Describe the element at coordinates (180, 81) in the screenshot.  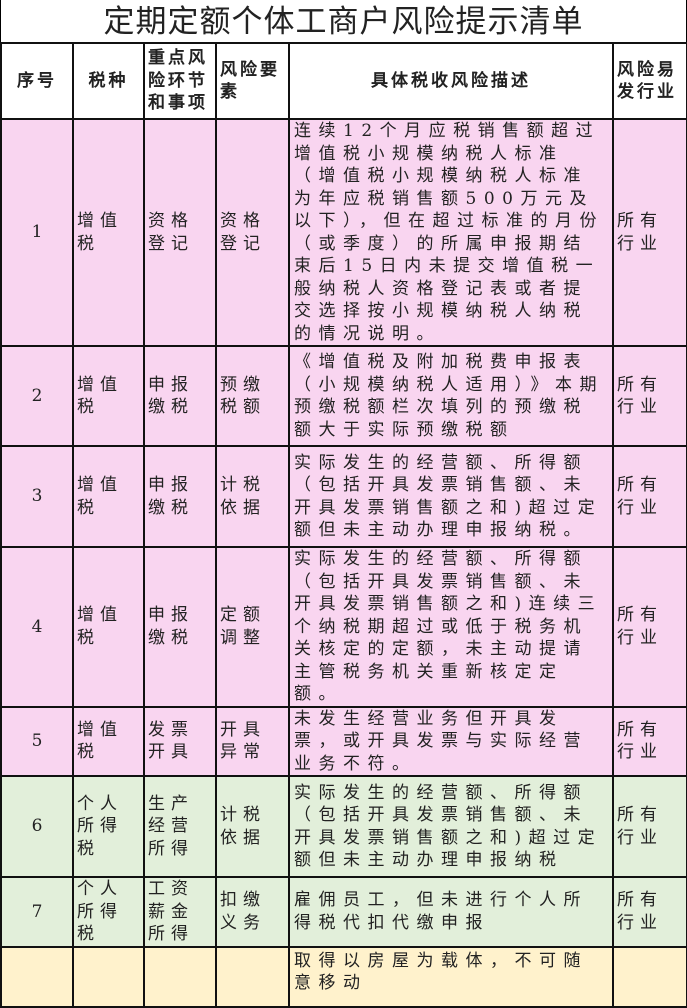
I see `header-stage: 重点风险环节和事项` at that location.